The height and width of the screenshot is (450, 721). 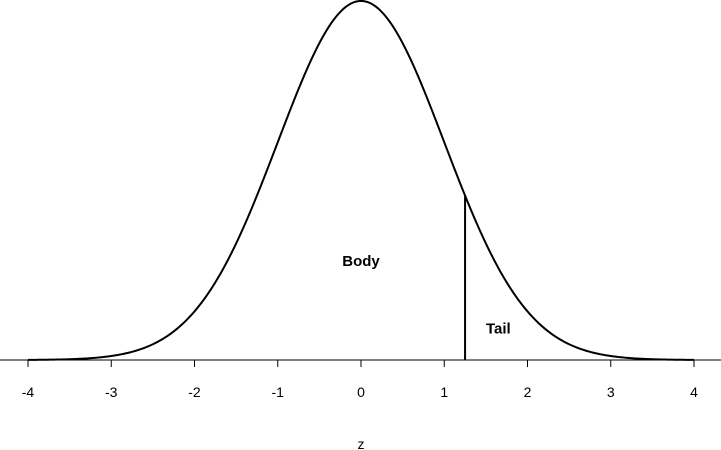 What do you see at coordinates (278, 392) in the screenshot?
I see `x-tick-label: -1` at bounding box center [278, 392].